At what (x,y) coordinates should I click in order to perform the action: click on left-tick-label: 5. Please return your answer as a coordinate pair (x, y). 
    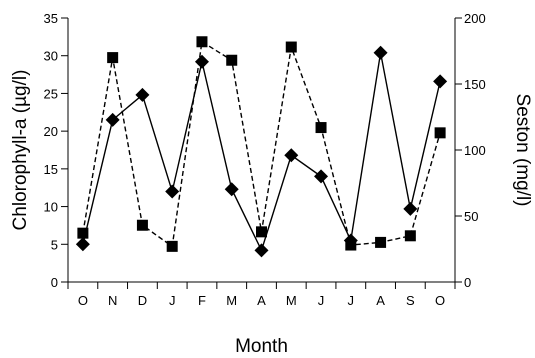
    Looking at the image, I should click on (54, 244).